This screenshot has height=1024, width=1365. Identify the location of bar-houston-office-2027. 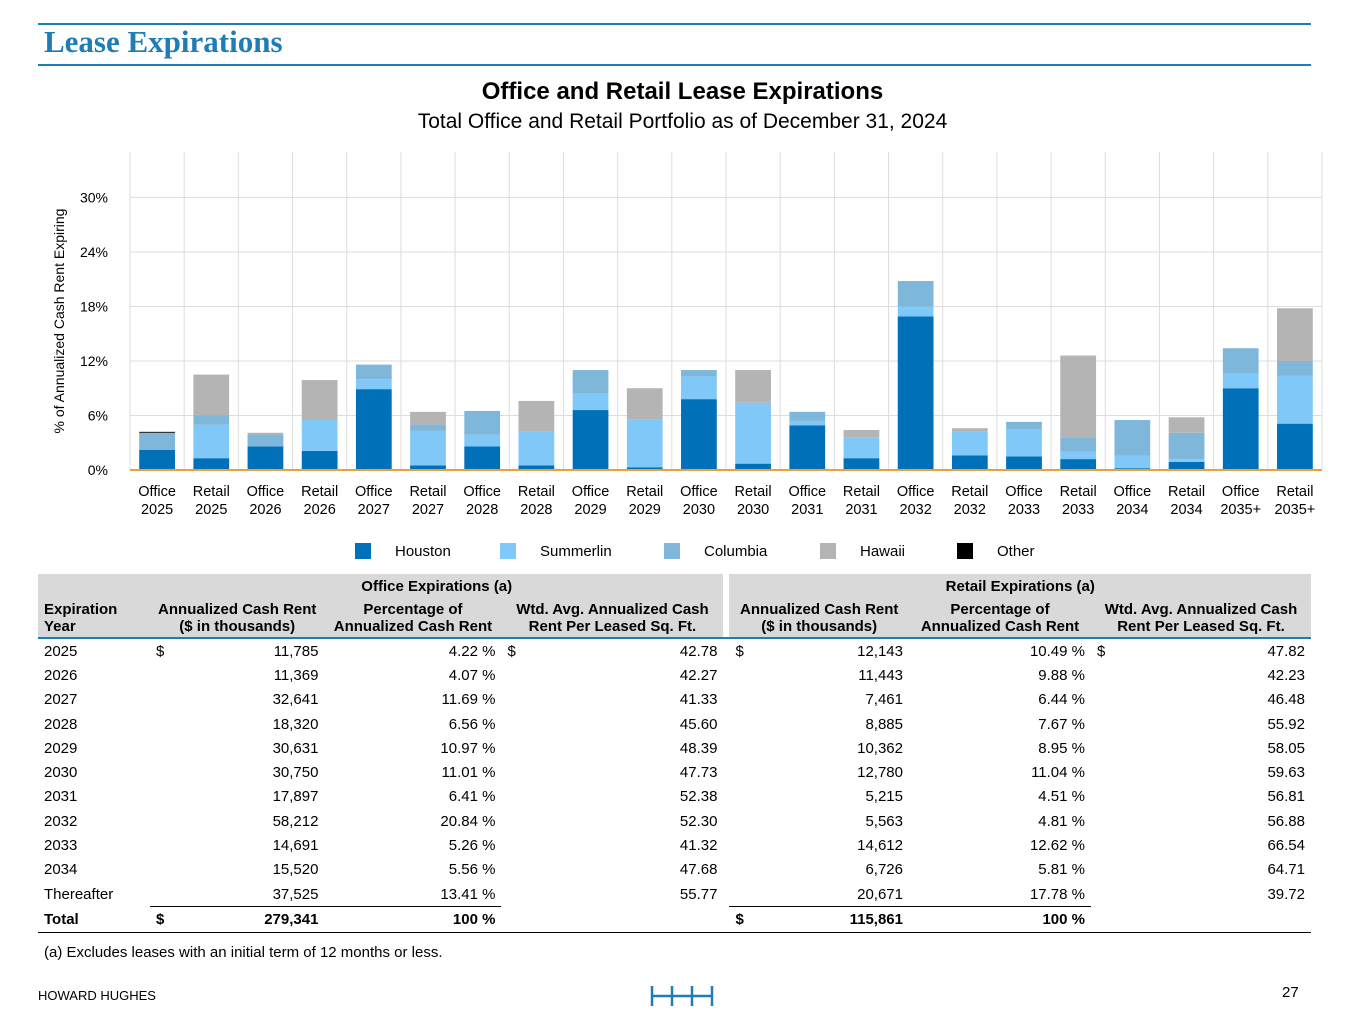
(373, 429).